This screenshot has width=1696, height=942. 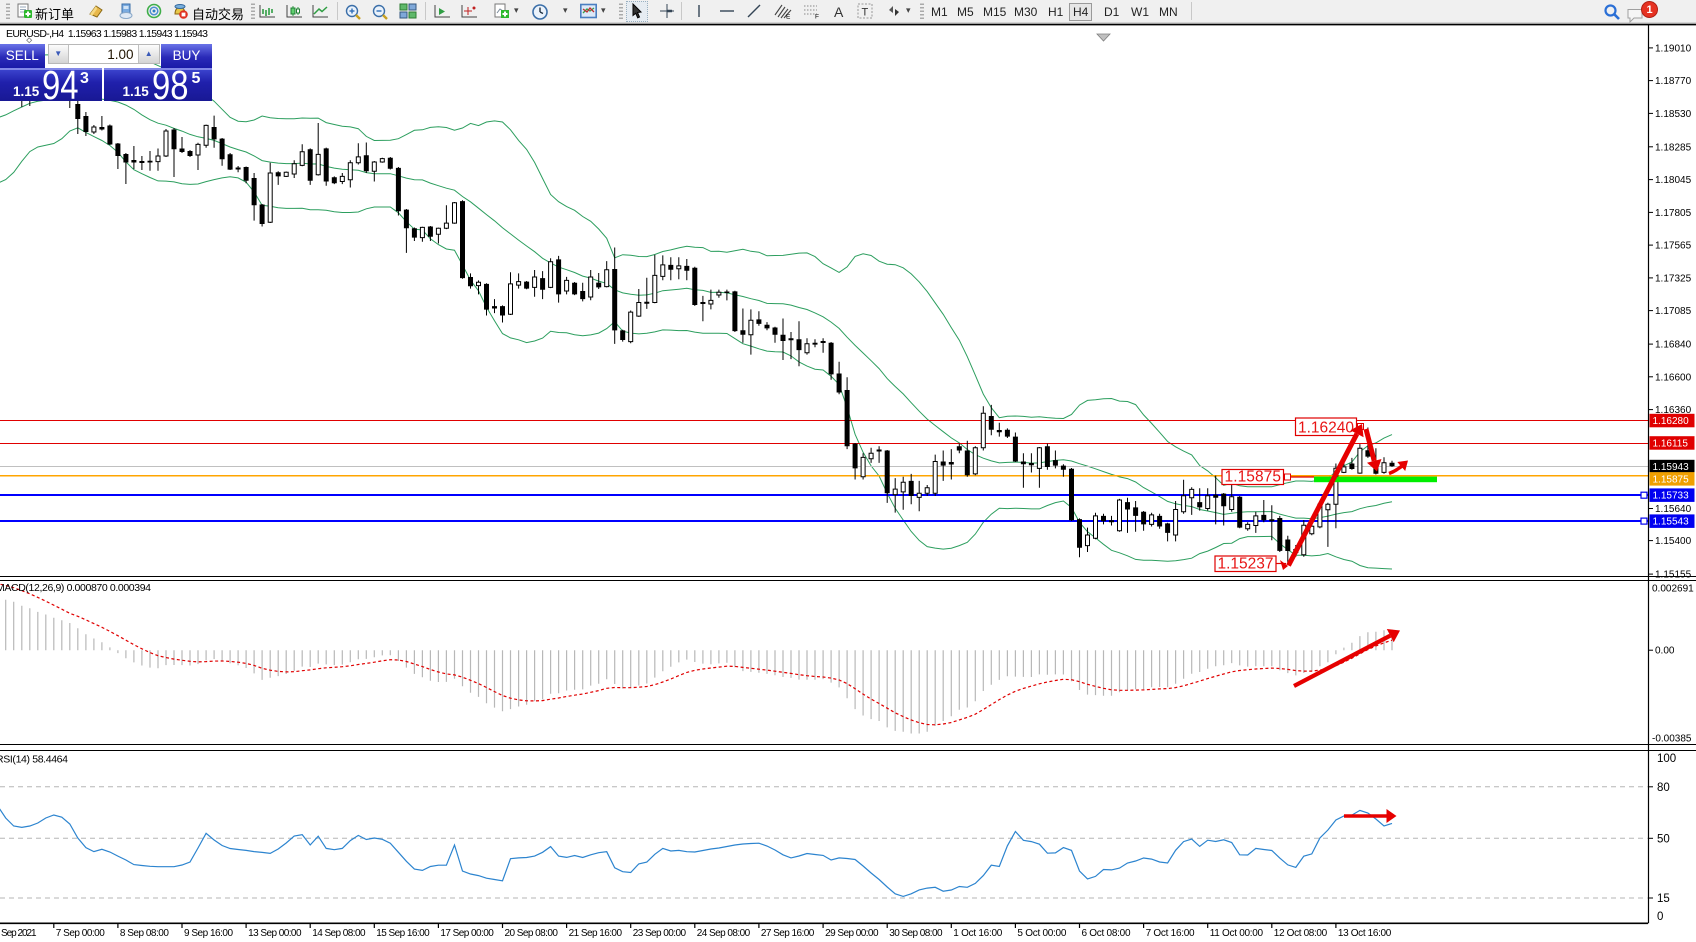 What do you see at coordinates (19, 933) in the screenshot?
I see `svg-text: Sep 2021` at bounding box center [19, 933].